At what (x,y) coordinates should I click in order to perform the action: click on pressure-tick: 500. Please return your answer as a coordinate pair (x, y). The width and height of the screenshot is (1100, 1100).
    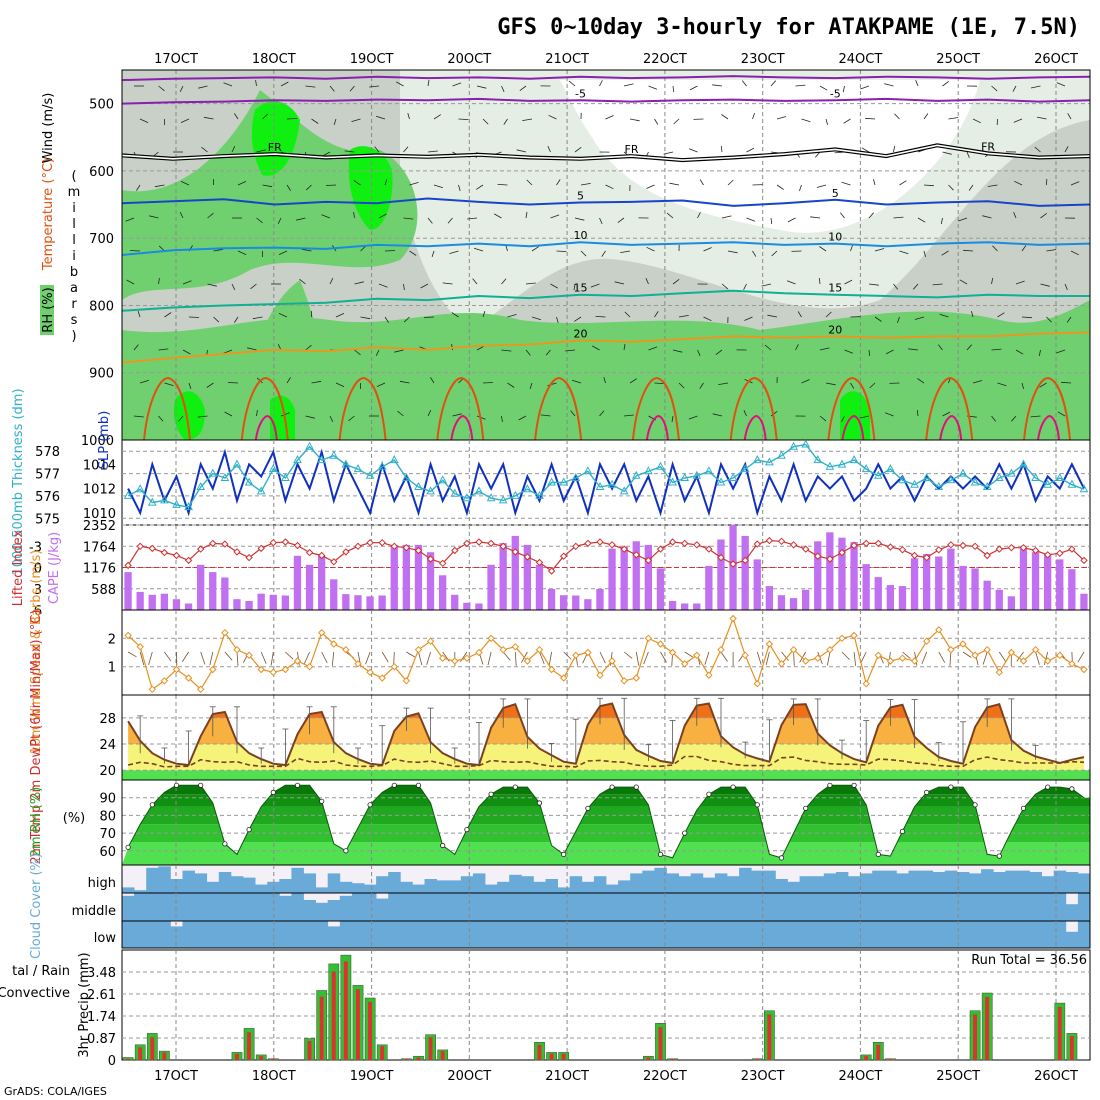
    Looking at the image, I should click on (101, 105).